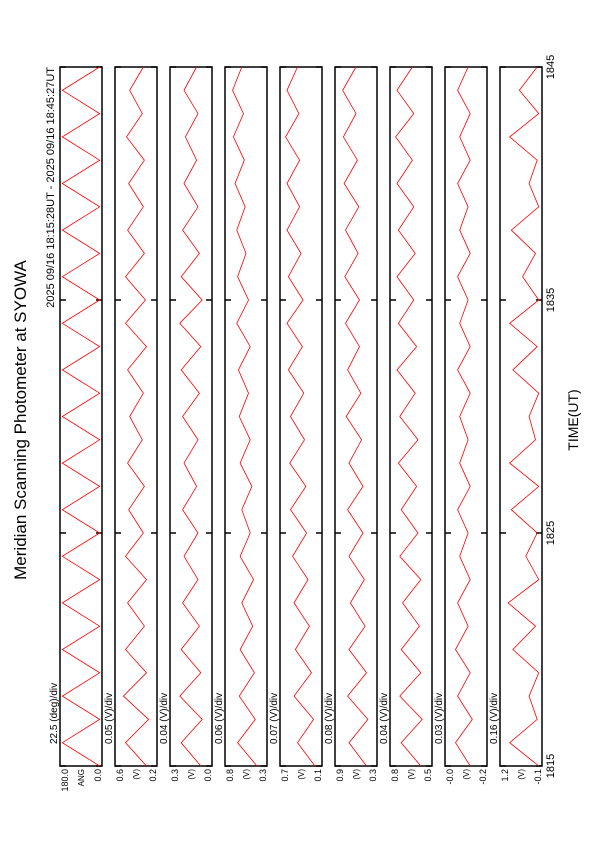 The height and width of the screenshot is (842, 595). What do you see at coordinates (318, 775) in the screenshot?
I see `y-tick-label: 0.1` at bounding box center [318, 775].